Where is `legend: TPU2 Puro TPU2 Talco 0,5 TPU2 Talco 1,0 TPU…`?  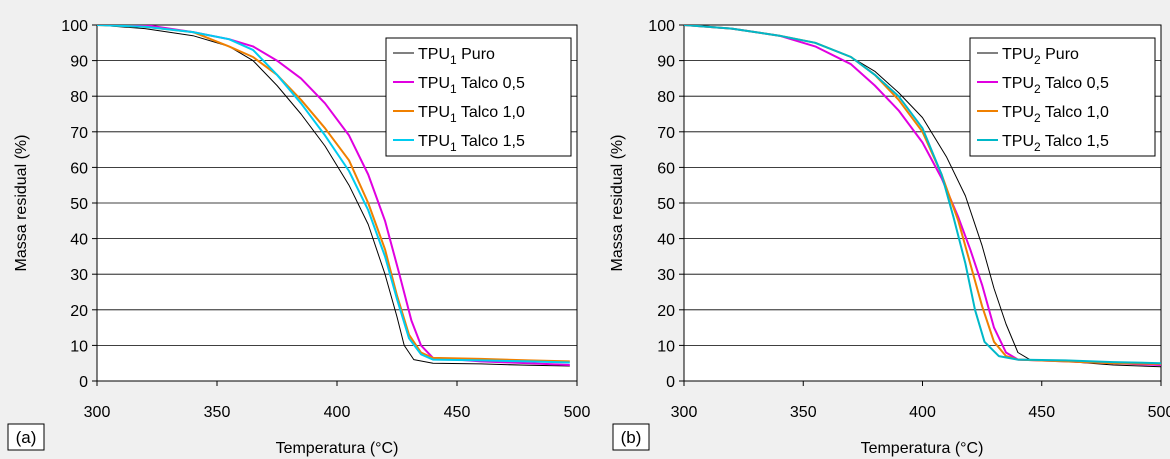 legend: TPU2 Puro TPU2 Talco 0,5 TPU2 Talco 1,0 TPU… is located at coordinates (1062, 97).